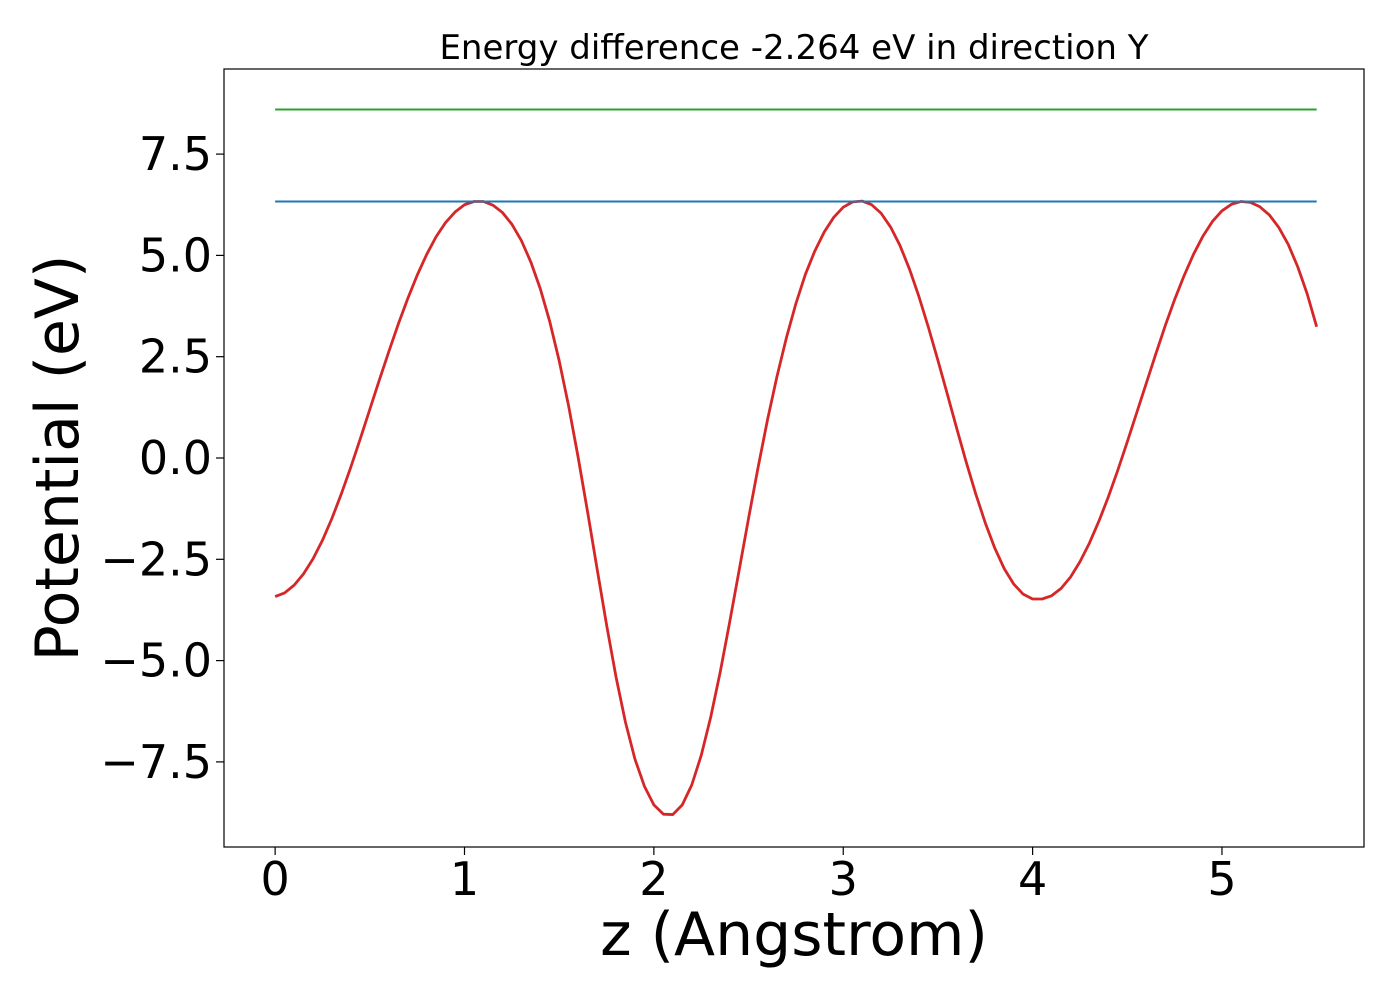  I want to click on y-tick-label: −2.5, so click(156, 559).